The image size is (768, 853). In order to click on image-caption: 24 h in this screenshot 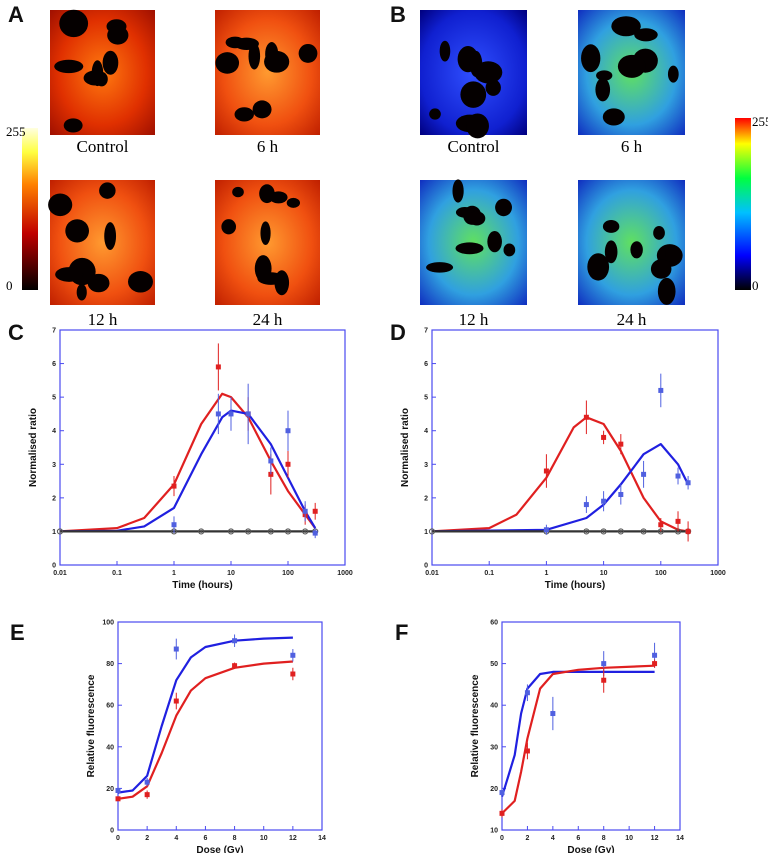, I will do `click(632, 319)`.